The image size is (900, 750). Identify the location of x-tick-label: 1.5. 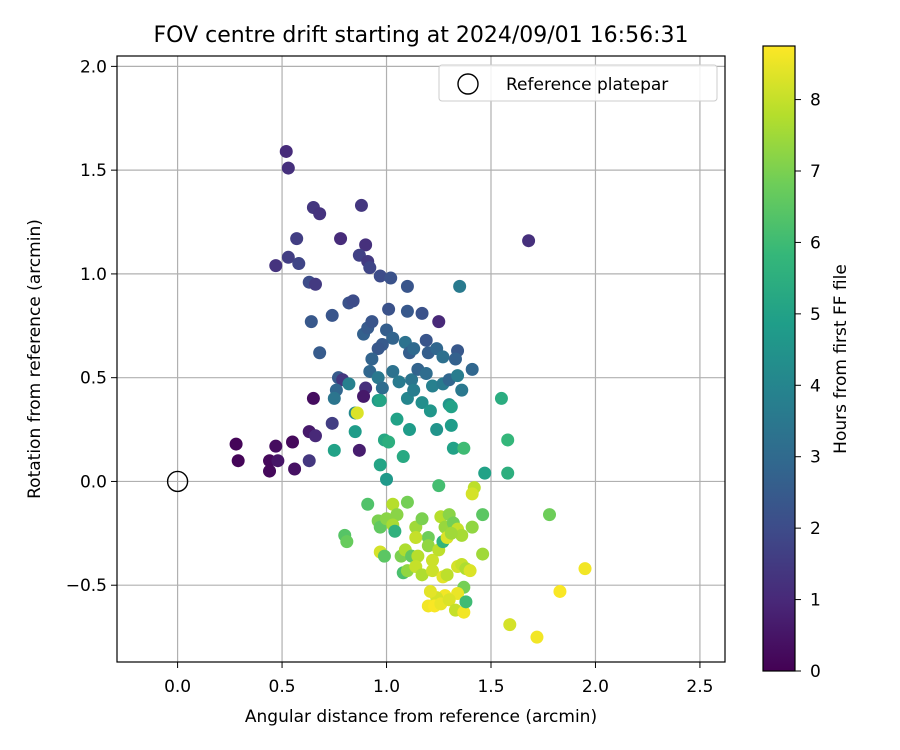
(490, 687).